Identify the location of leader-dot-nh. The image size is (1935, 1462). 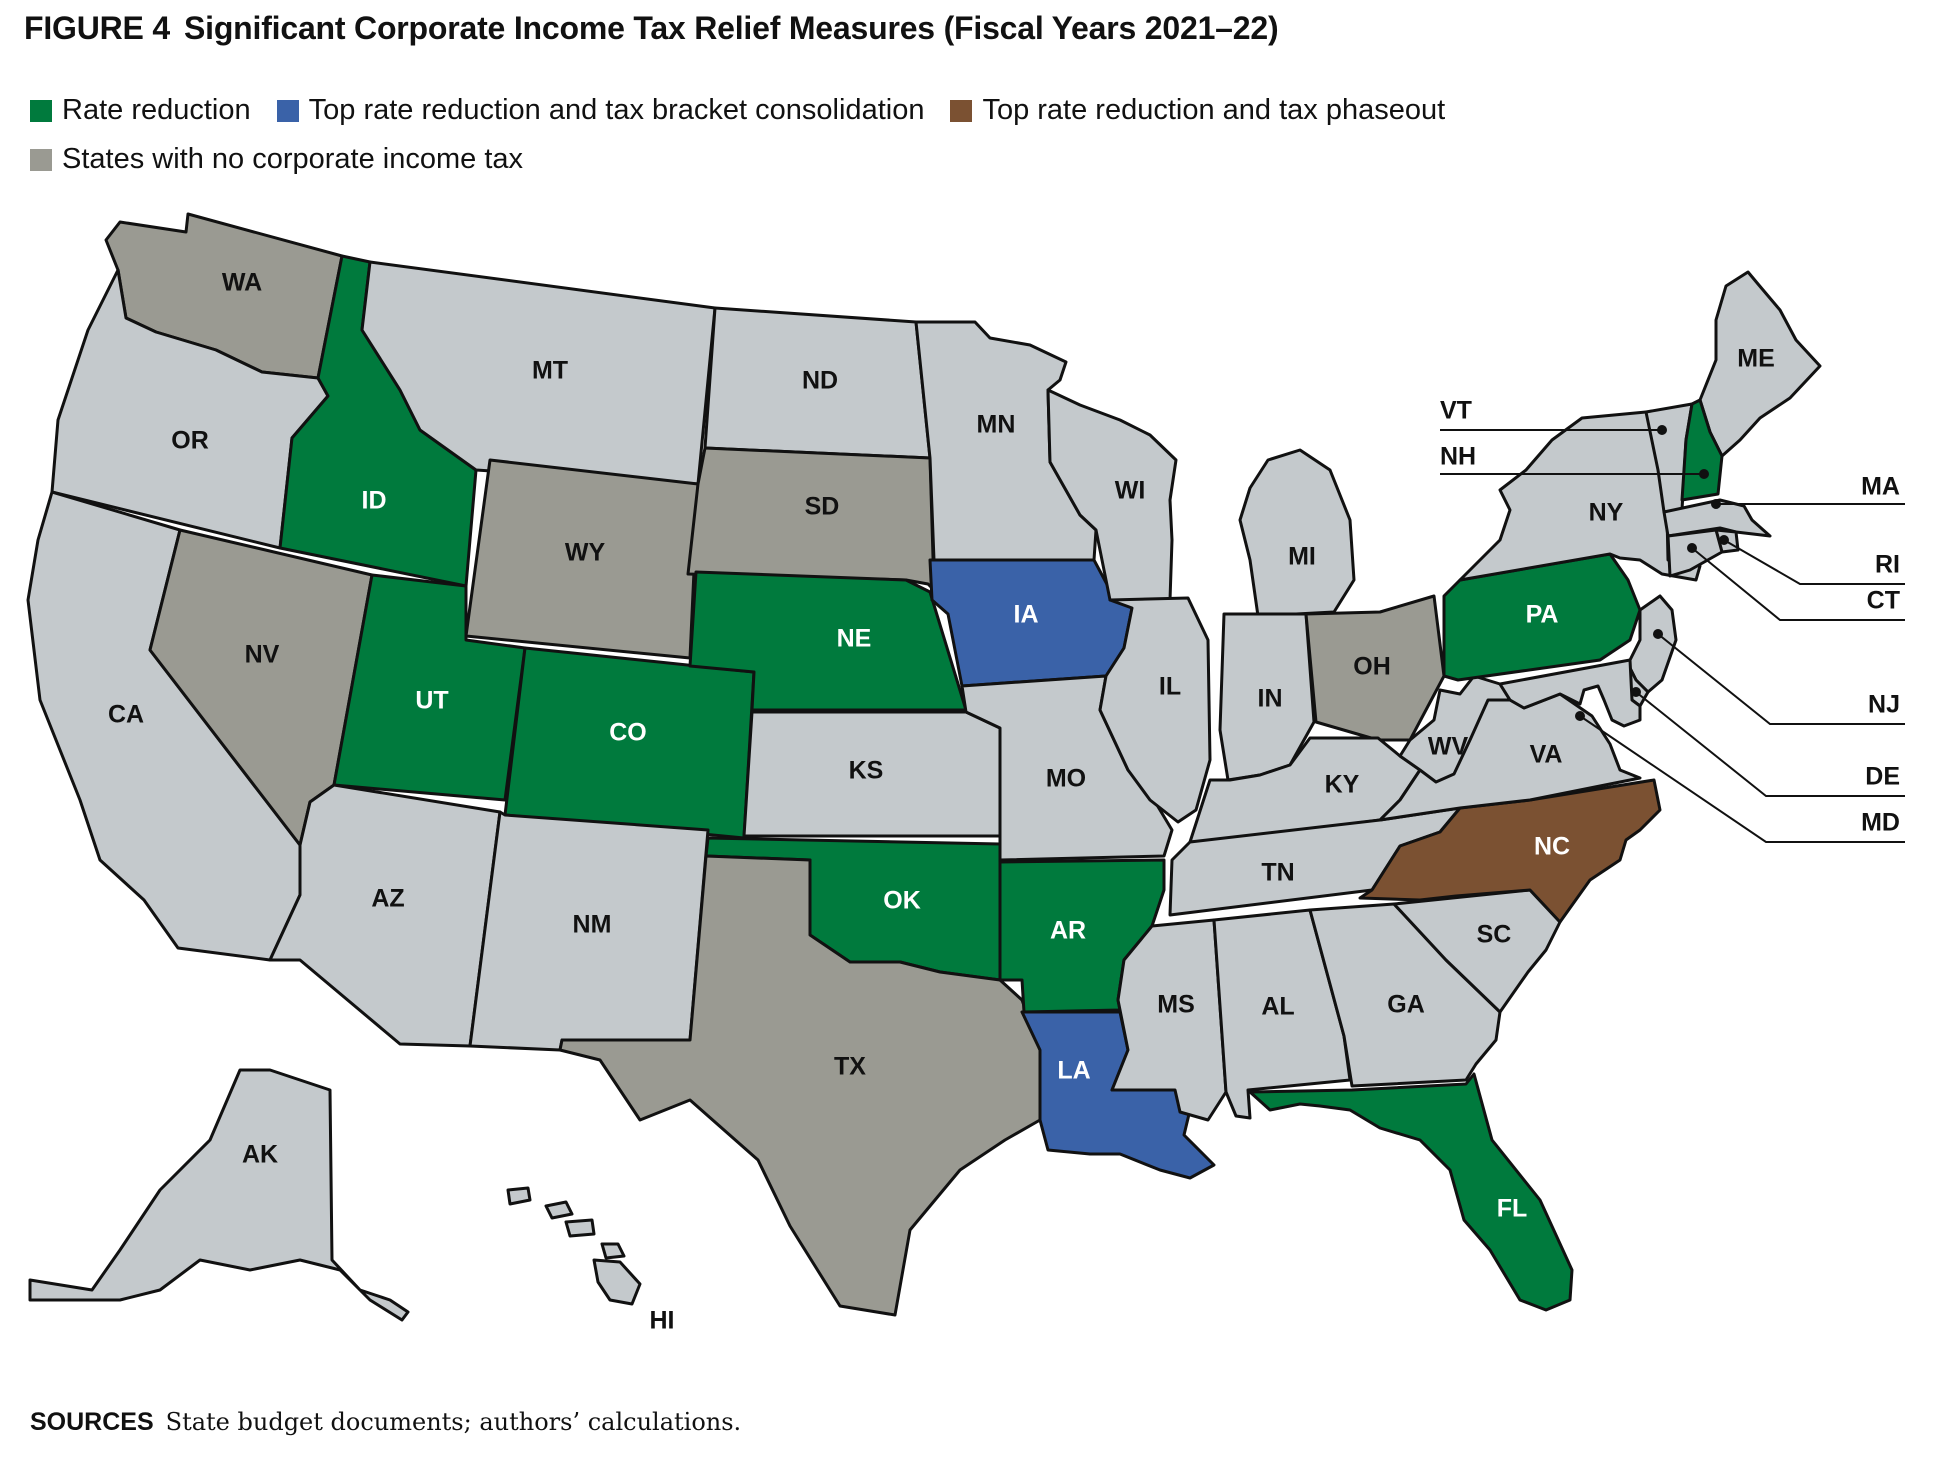
(1704, 474).